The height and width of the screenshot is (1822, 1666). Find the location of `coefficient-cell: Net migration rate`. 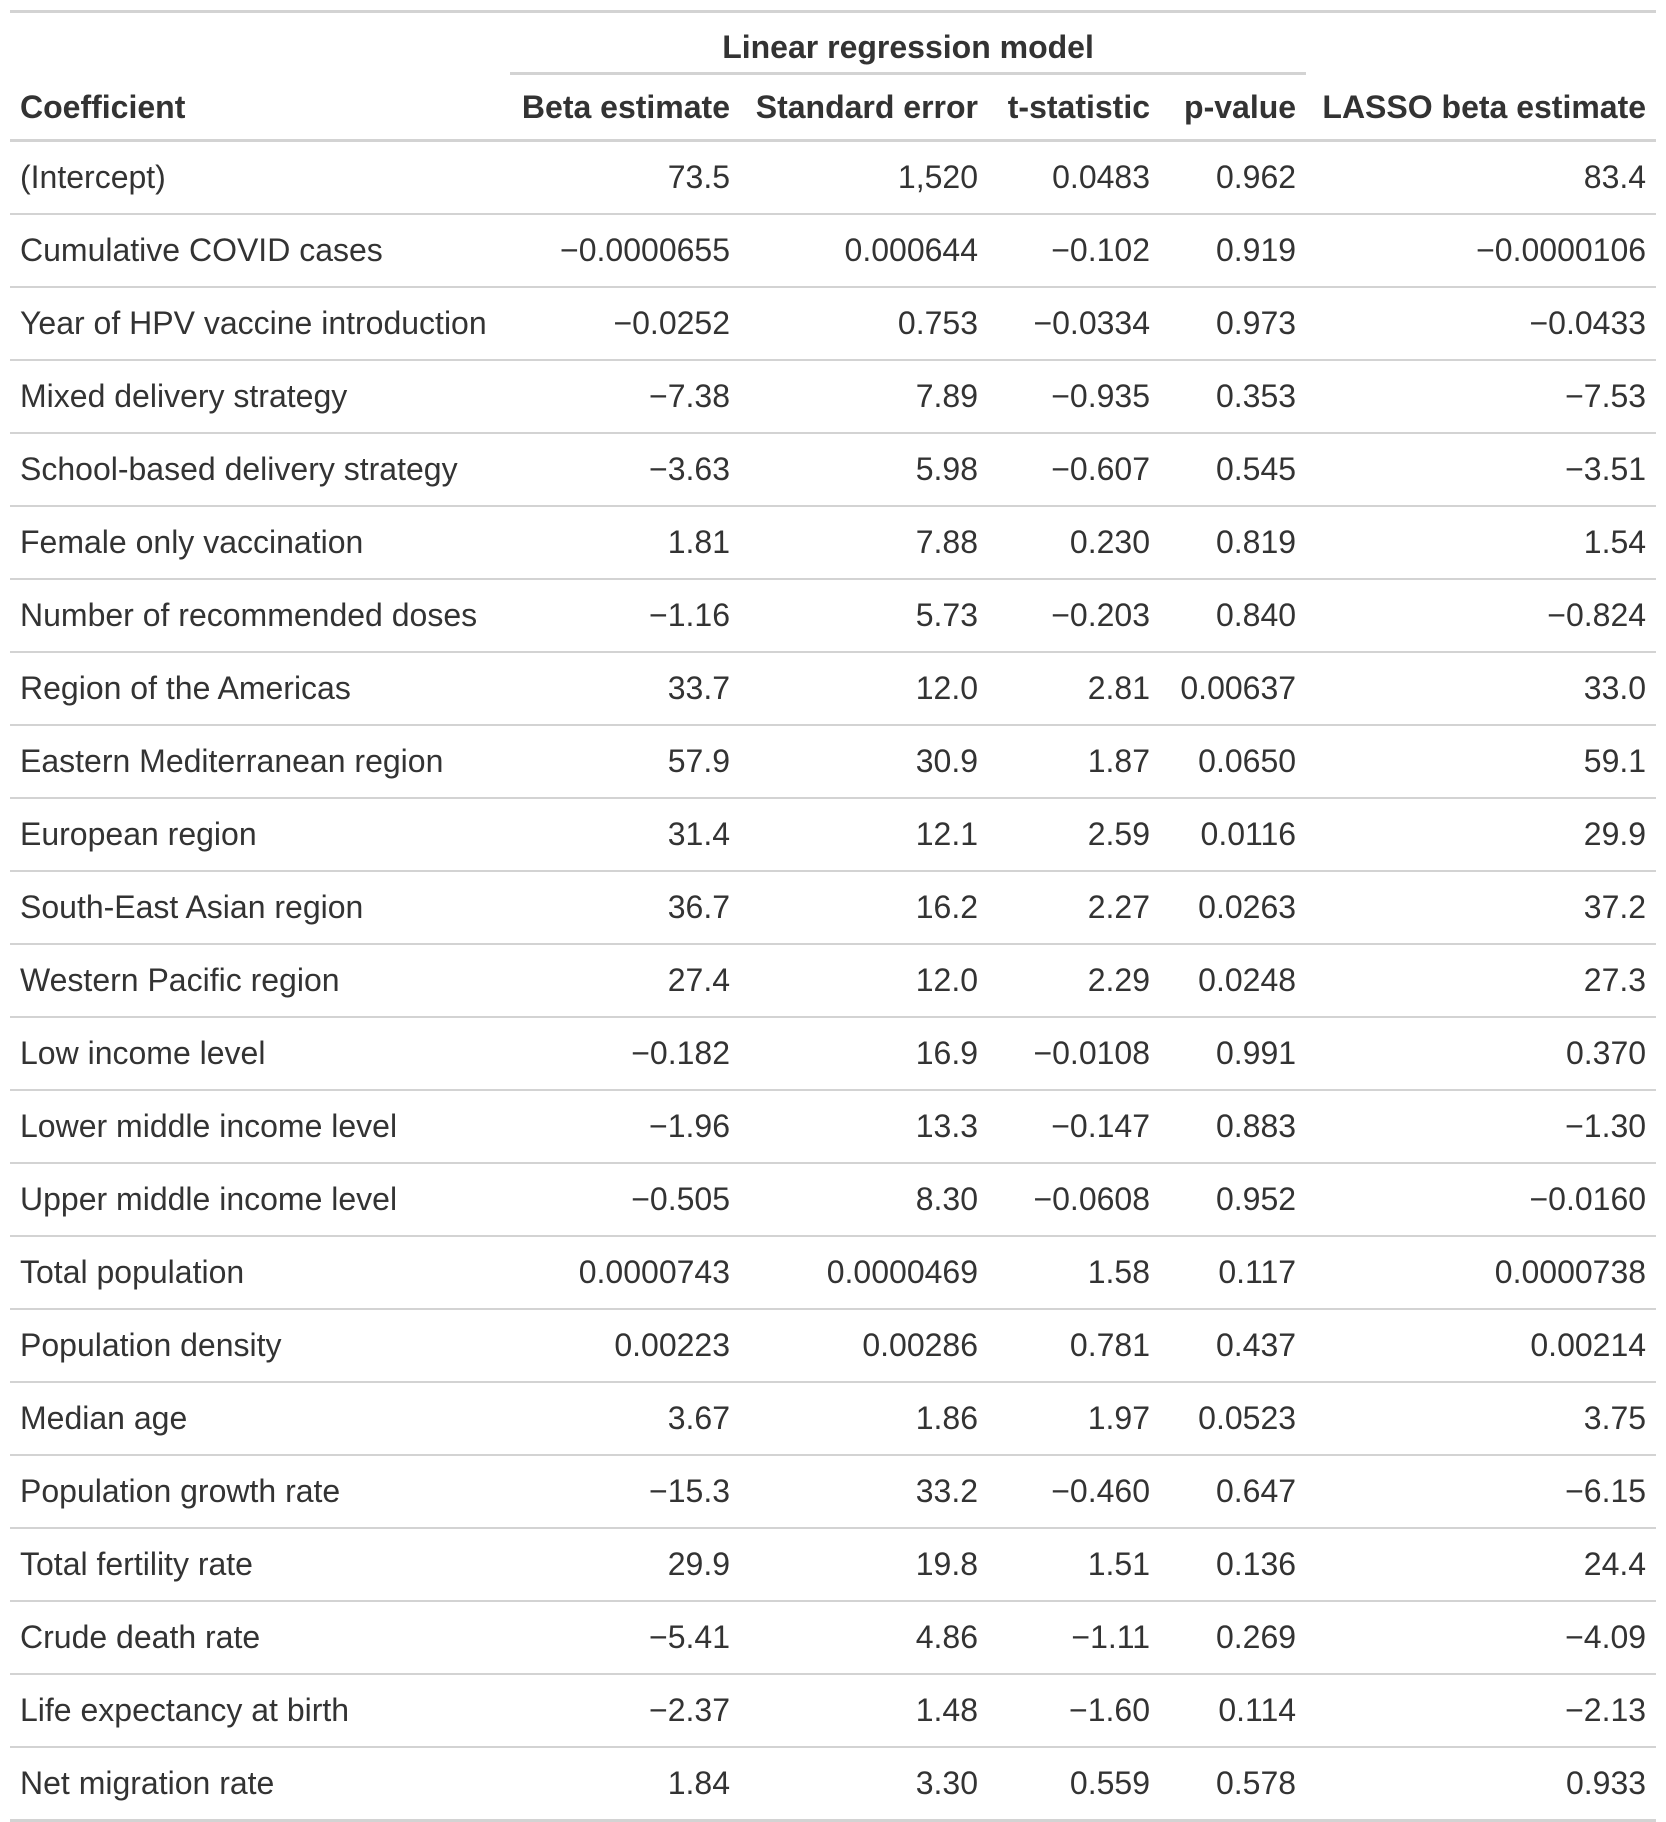

coefficient-cell: Net migration rate is located at coordinates (260, 1784).